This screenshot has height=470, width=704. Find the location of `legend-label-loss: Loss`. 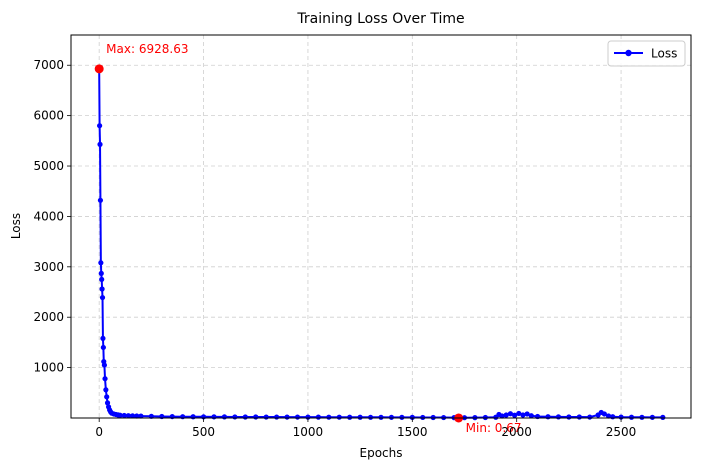

legend-label-loss: Loss is located at coordinates (664, 54).